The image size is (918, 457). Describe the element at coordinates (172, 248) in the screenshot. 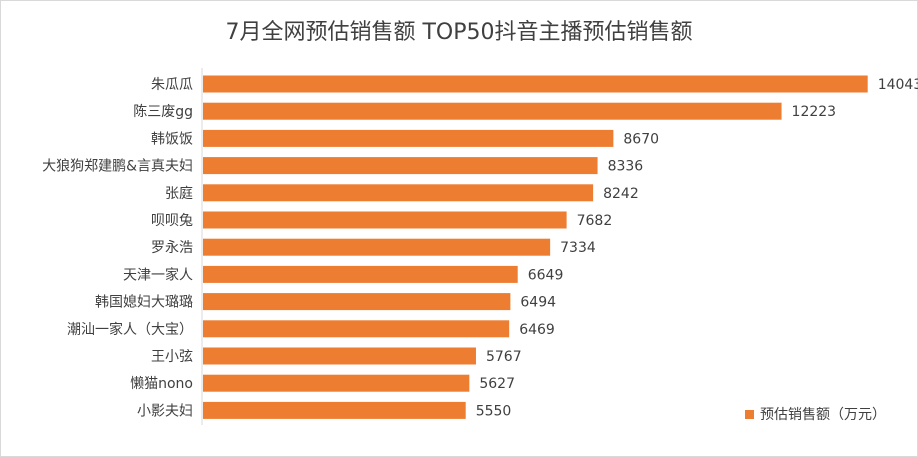

I see `category-label: 罗永浩` at that location.